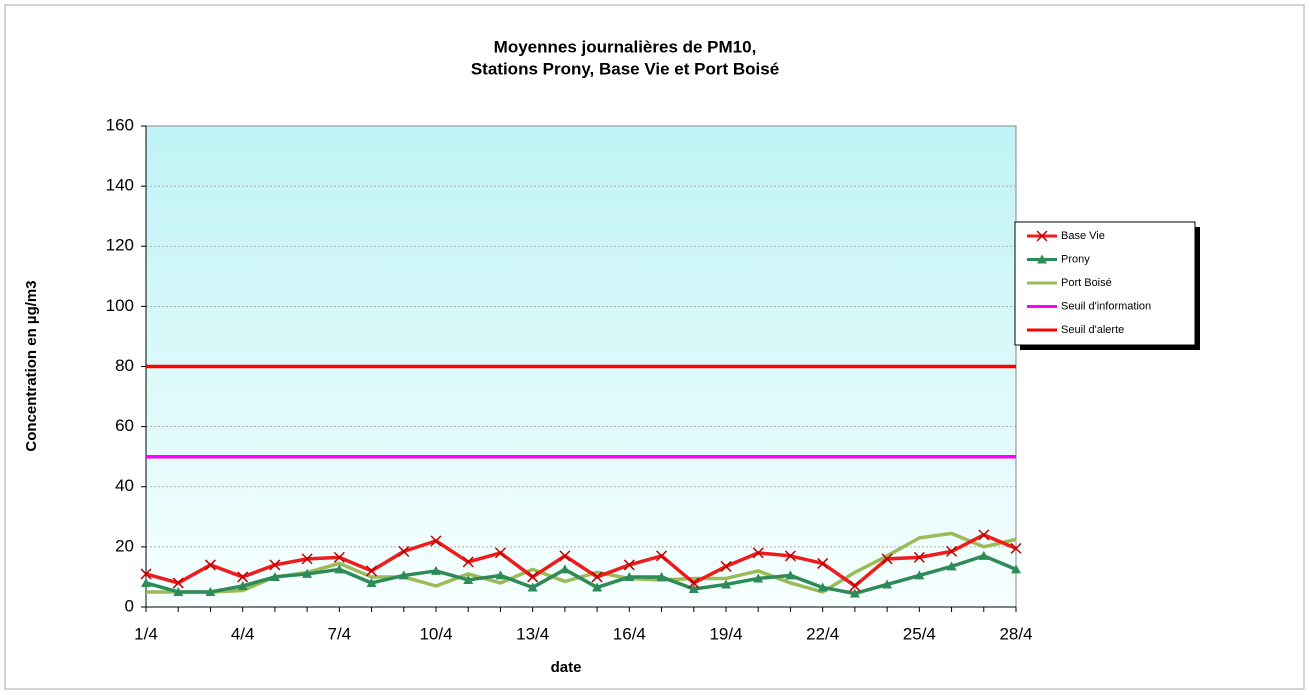 The width and height of the screenshot is (1310, 695). Describe the element at coordinates (1086, 283) in the screenshot. I see `legend-label: Port Boisé` at that location.